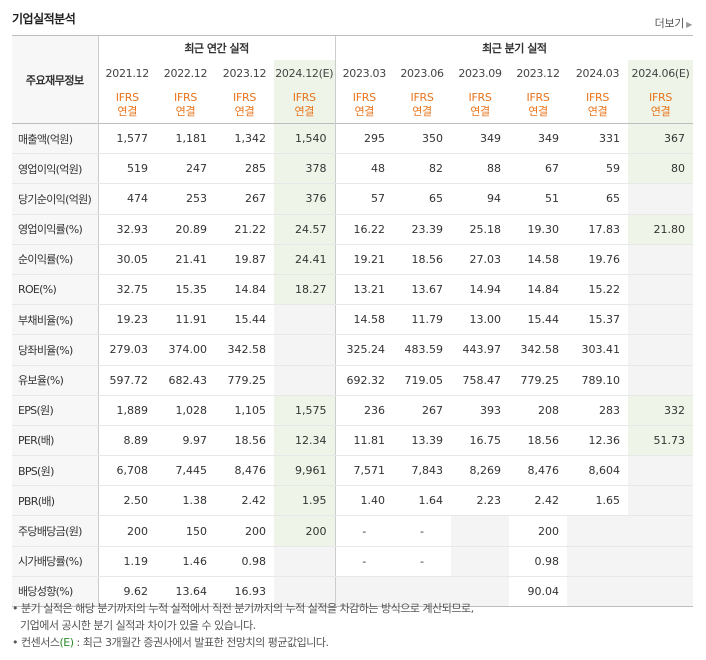  Describe the element at coordinates (538, 410) in the screenshot. I see `table-cell: 208` at that location.